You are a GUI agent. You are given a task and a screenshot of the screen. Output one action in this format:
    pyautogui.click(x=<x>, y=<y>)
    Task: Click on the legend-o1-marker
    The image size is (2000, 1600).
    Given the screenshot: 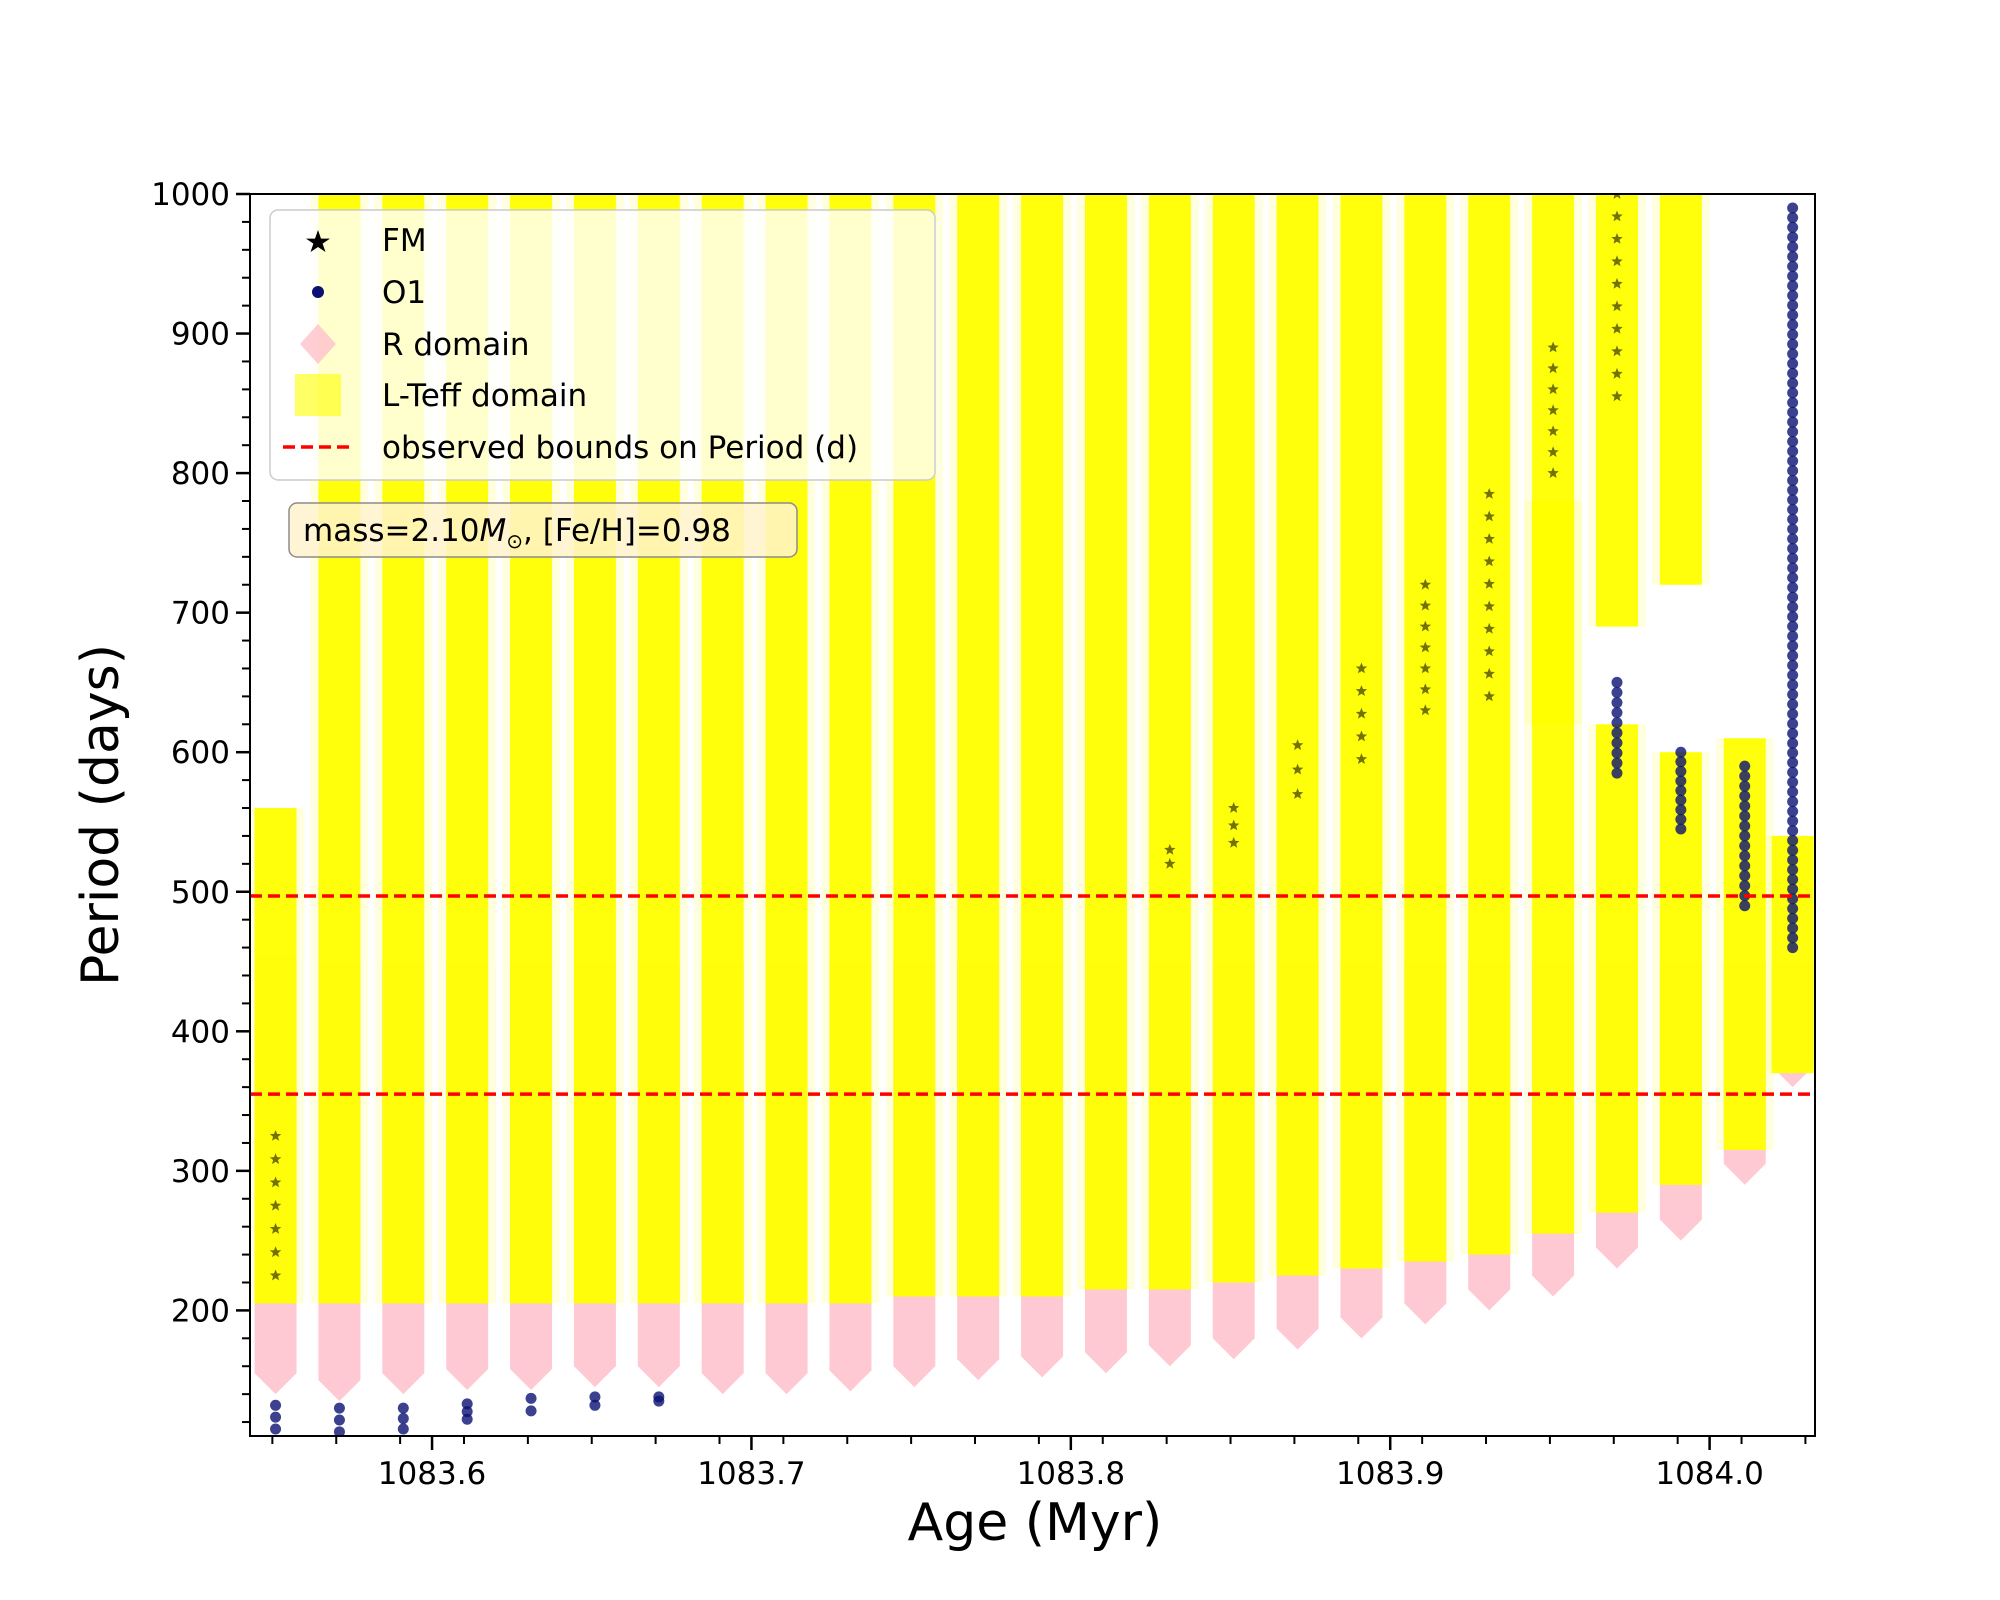 What is the action you would take?
    pyautogui.click(x=318, y=292)
    